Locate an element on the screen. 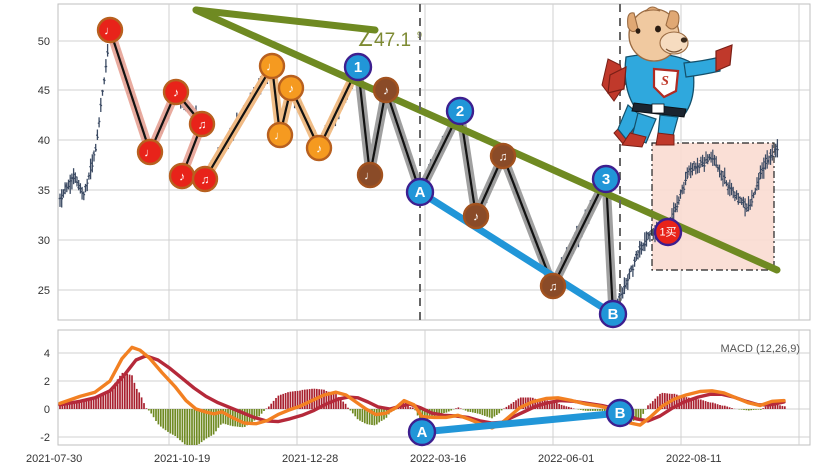  wave-note-marker-brown-1: ♩ is located at coordinates (370, 175).